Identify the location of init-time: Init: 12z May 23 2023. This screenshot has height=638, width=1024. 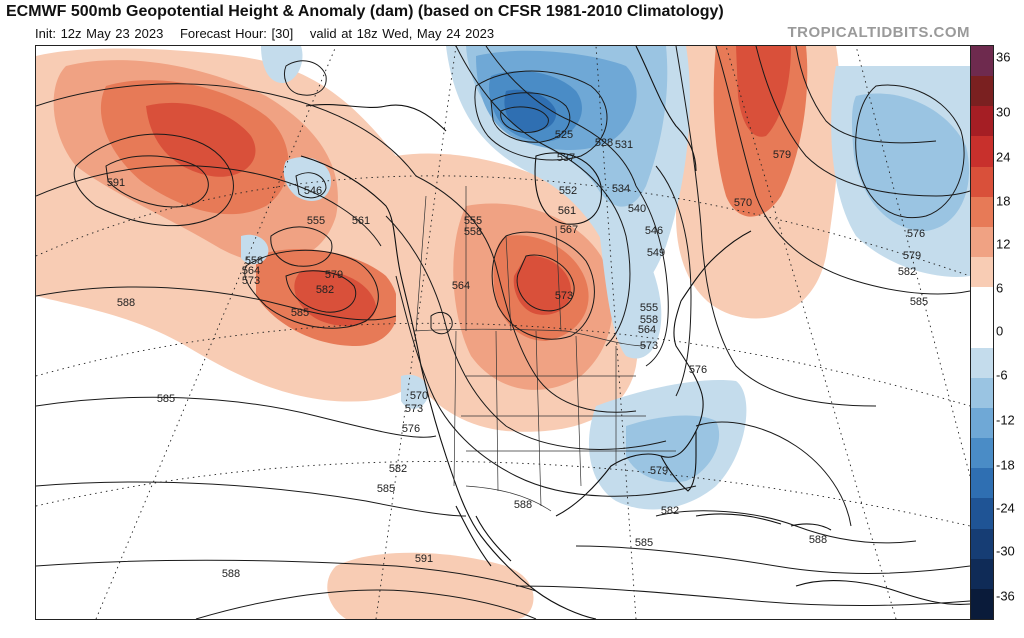
(99, 33).